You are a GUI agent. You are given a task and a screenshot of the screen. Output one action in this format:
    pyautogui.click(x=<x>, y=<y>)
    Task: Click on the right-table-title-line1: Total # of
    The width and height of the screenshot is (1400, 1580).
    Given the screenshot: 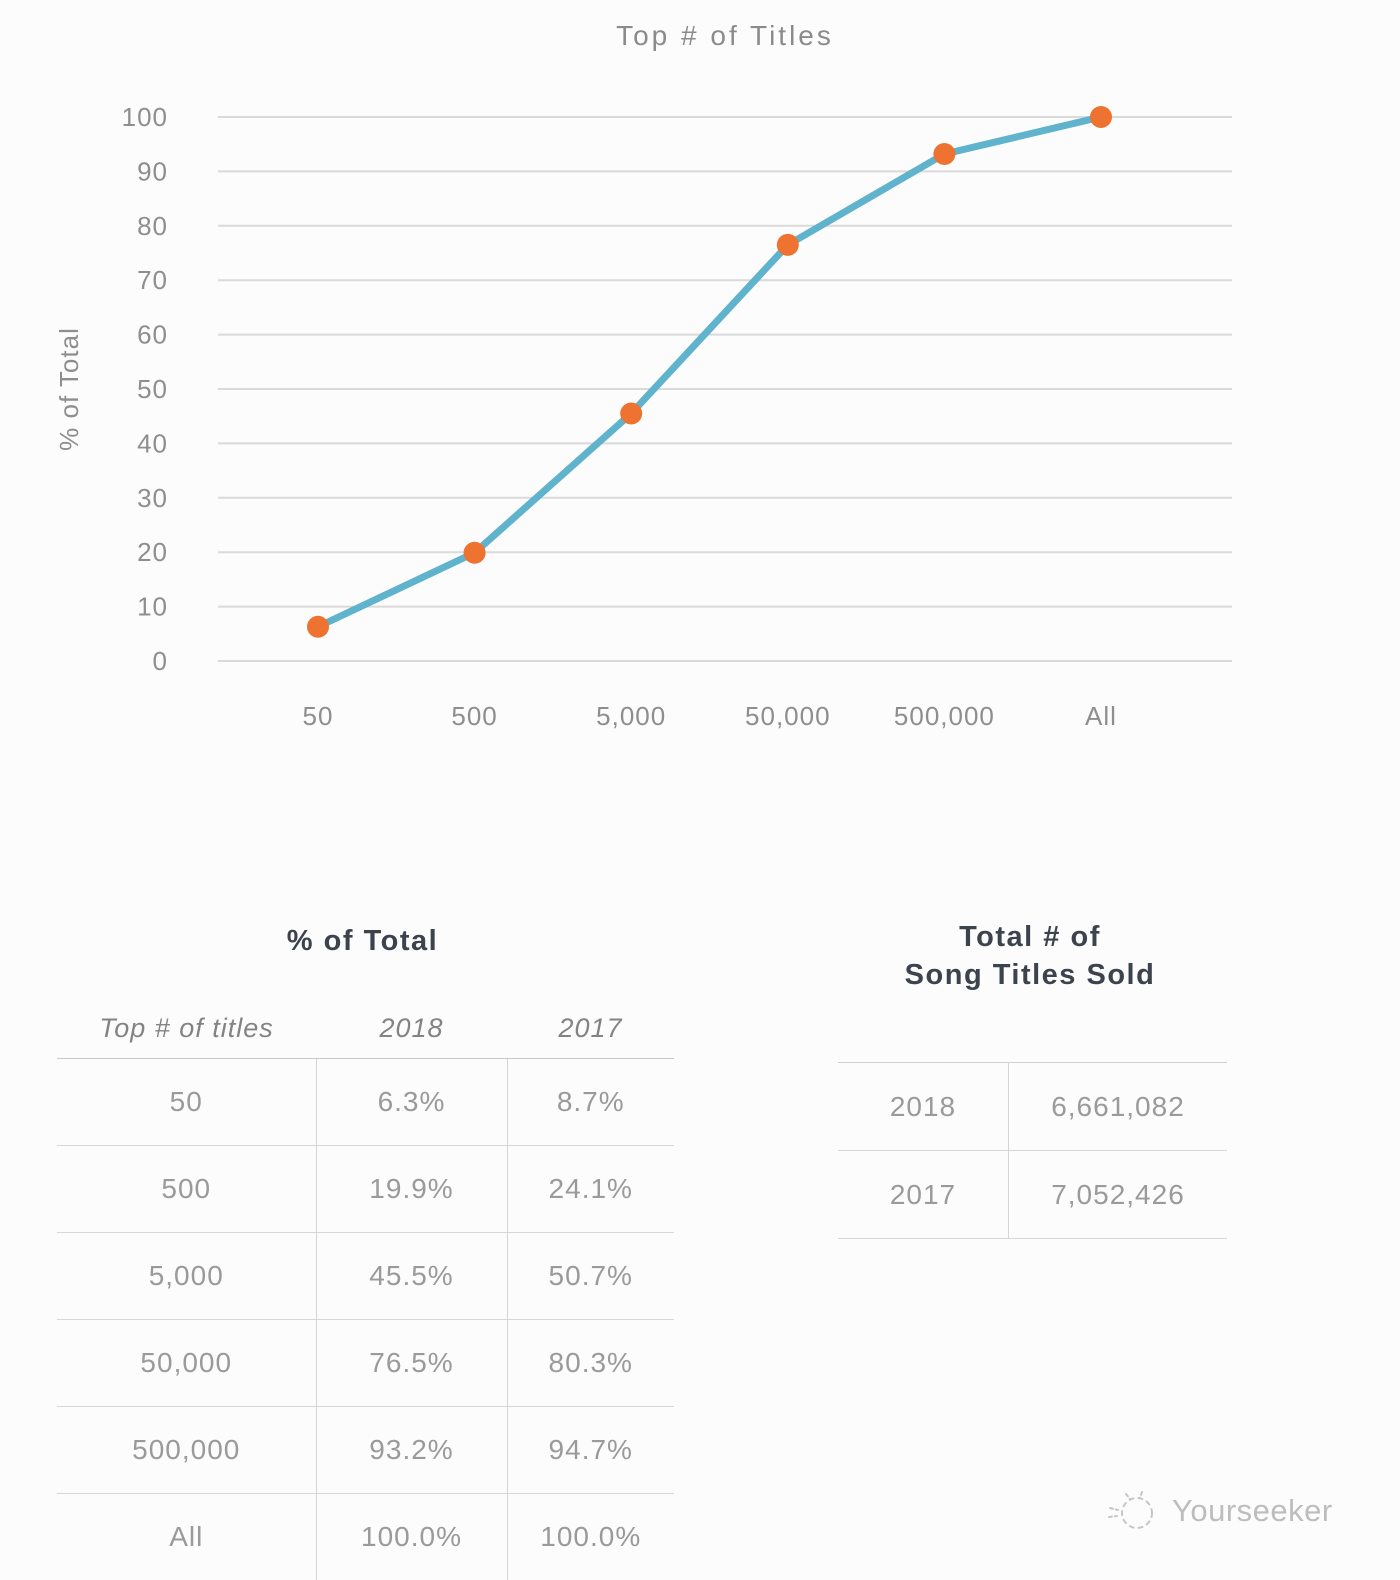 What is the action you would take?
    pyautogui.click(x=1030, y=937)
    